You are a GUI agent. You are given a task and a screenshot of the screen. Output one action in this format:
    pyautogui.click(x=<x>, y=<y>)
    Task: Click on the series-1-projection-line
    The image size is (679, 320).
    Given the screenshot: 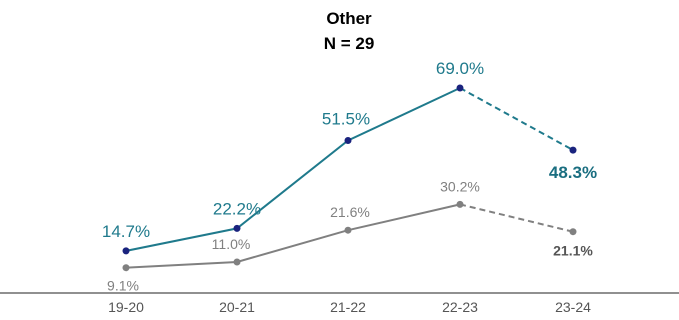 What is the action you would take?
    pyautogui.click(x=516, y=218)
    